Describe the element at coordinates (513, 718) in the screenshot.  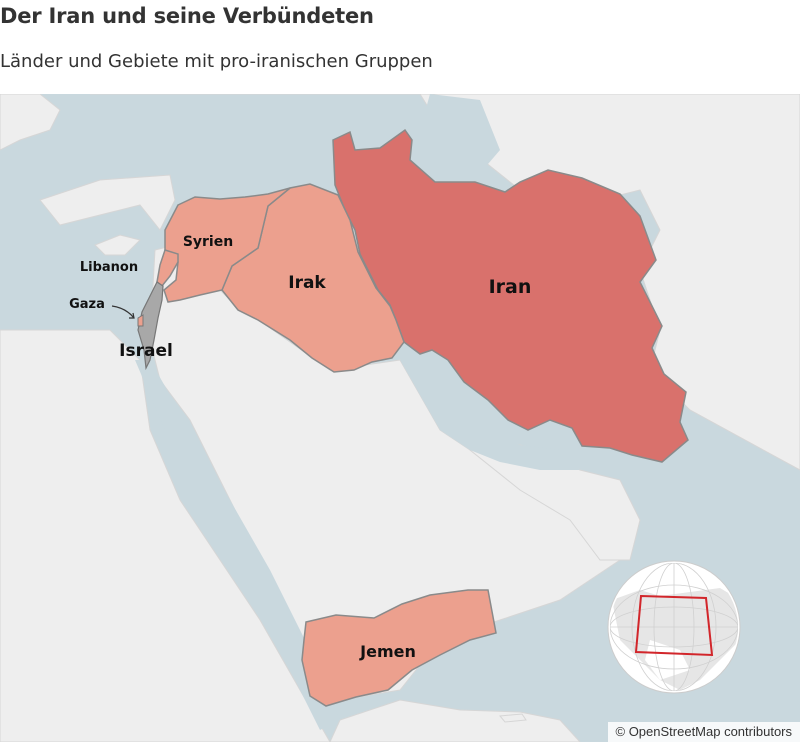
I see `island-socotra` at that location.